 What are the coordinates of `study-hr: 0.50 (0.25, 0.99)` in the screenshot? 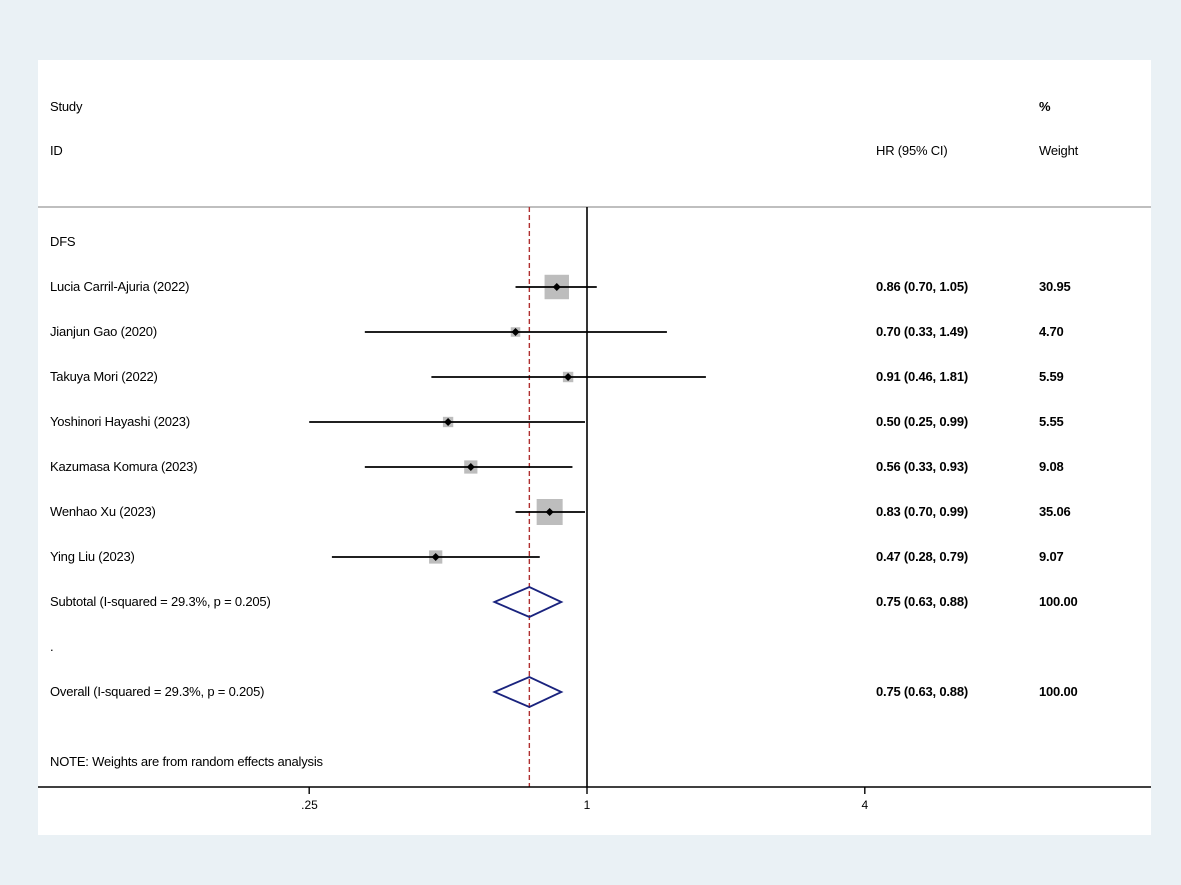 It's located at (922, 421).